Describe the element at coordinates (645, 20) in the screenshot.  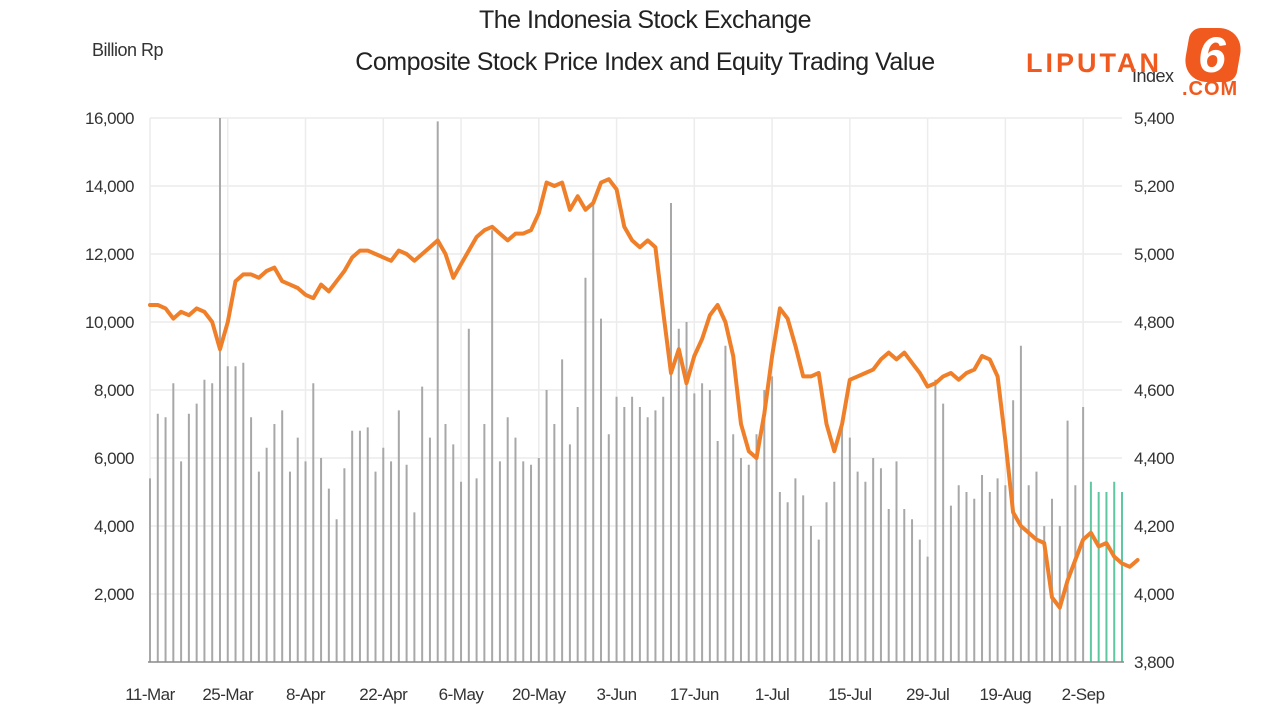
I see `chart-title: The Indonesia Stock Exchange` at that location.